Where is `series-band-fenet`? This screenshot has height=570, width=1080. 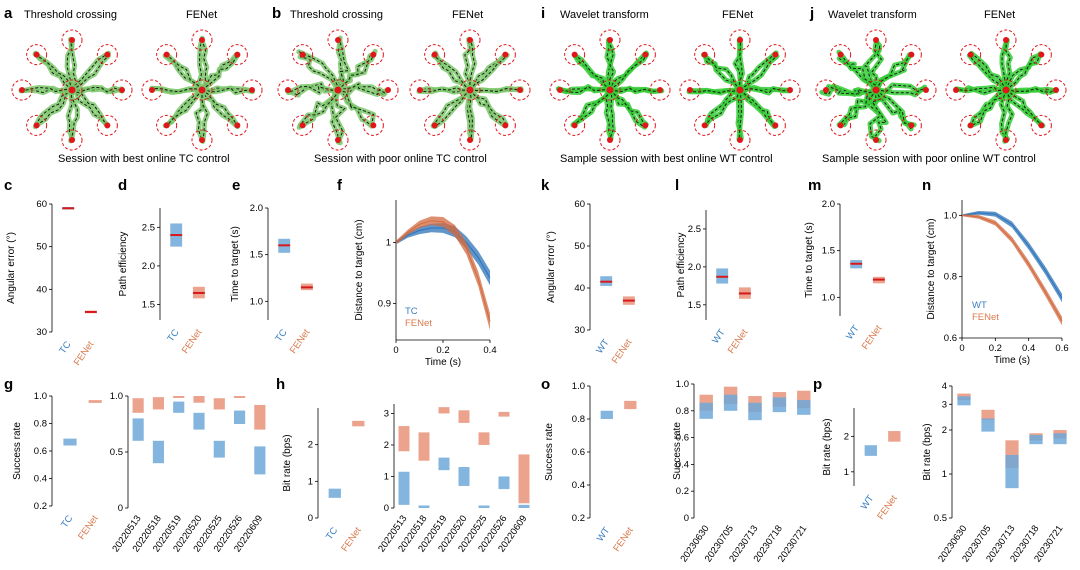
series-band-fenet is located at coordinates (443, 273).